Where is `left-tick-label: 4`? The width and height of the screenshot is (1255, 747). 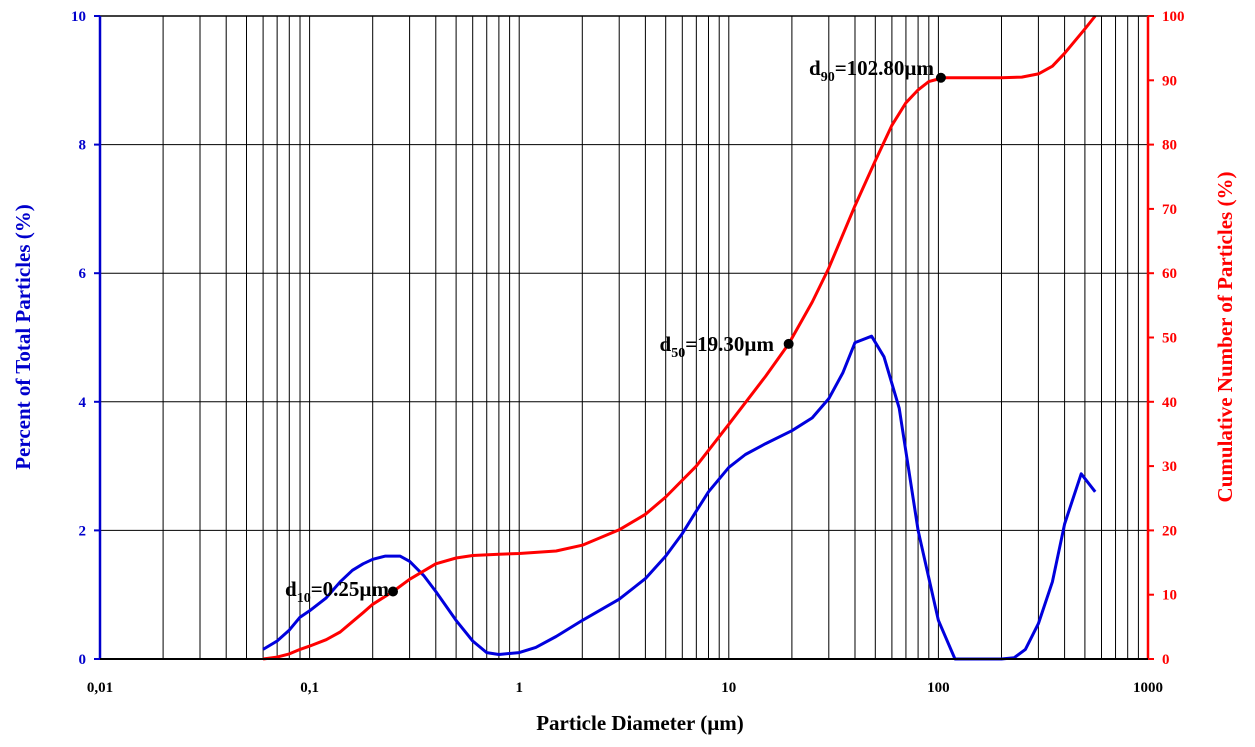
left-tick-label: 4 is located at coordinates (83, 403).